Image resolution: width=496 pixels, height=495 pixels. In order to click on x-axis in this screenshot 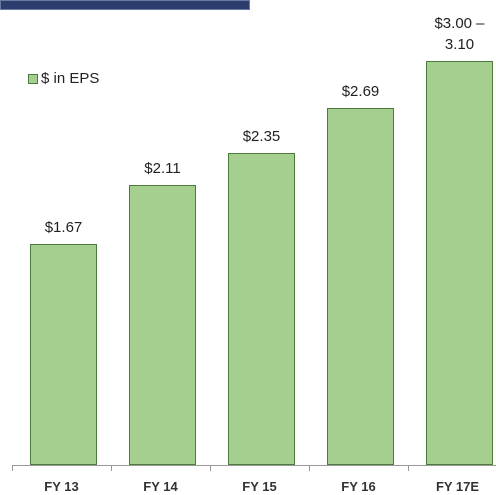, I will do `click(254, 465)`.